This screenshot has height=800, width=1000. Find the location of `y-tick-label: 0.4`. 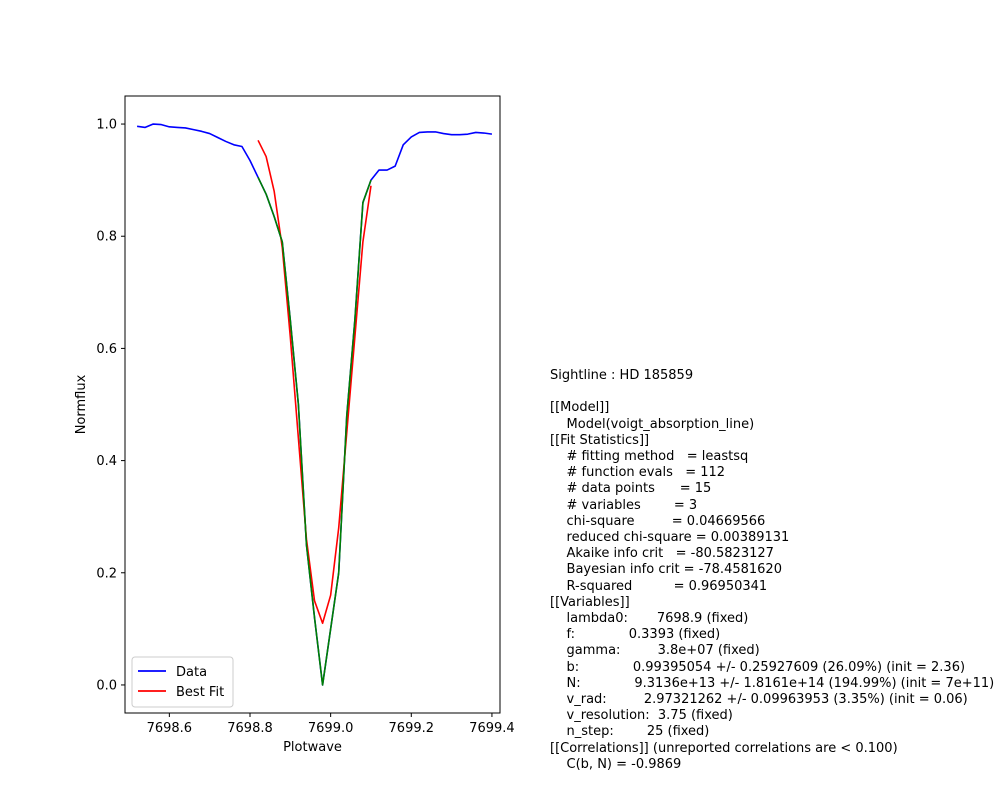

y-tick-label: 0.4 is located at coordinates (106, 461).